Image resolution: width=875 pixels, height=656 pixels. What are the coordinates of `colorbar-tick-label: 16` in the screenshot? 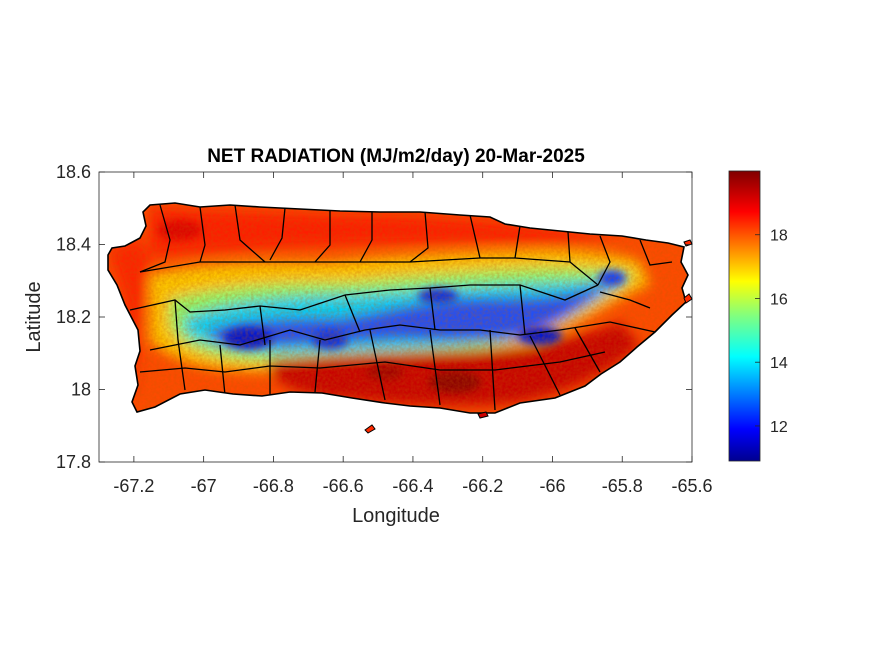 It's located at (779, 299).